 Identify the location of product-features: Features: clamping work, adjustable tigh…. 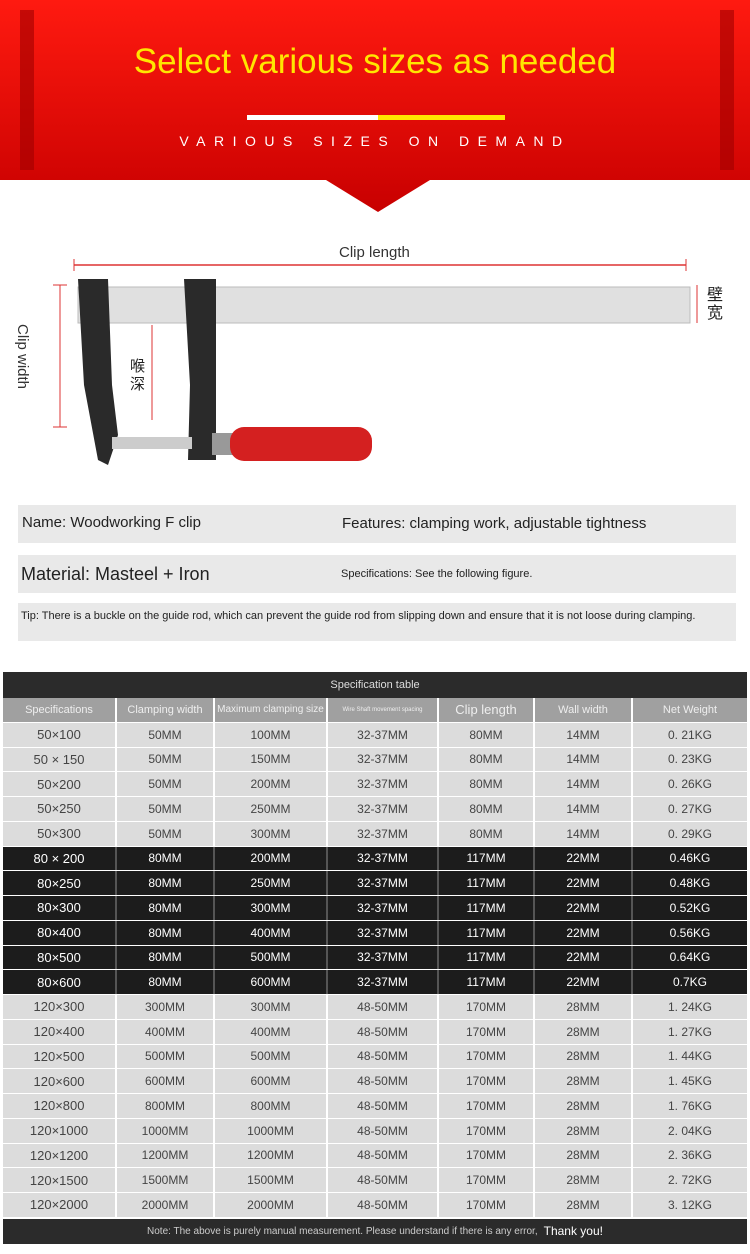
(494, 523).